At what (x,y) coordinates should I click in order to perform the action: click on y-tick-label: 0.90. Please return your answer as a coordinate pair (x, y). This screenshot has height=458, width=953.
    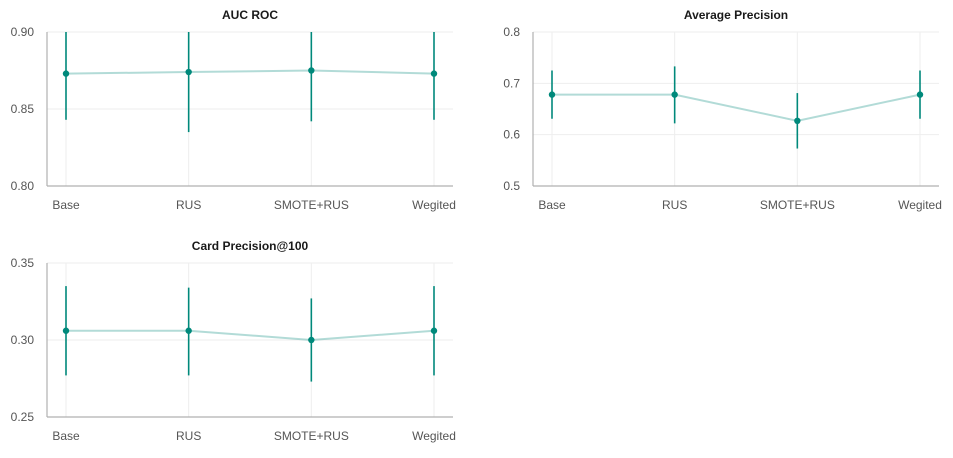
    Looking at the image, I should click on (23, 32).